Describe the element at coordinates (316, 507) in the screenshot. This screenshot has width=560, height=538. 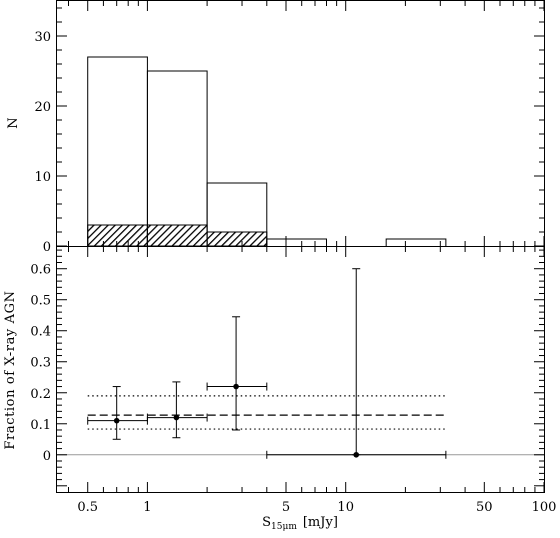
I see `x-tick-labels: 0.5 1 5 10 50 100` at that location.